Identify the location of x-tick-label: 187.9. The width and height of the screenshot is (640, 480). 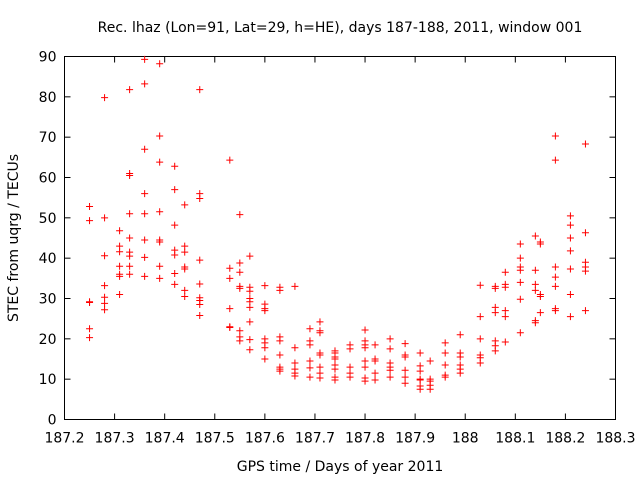
(415, 439).